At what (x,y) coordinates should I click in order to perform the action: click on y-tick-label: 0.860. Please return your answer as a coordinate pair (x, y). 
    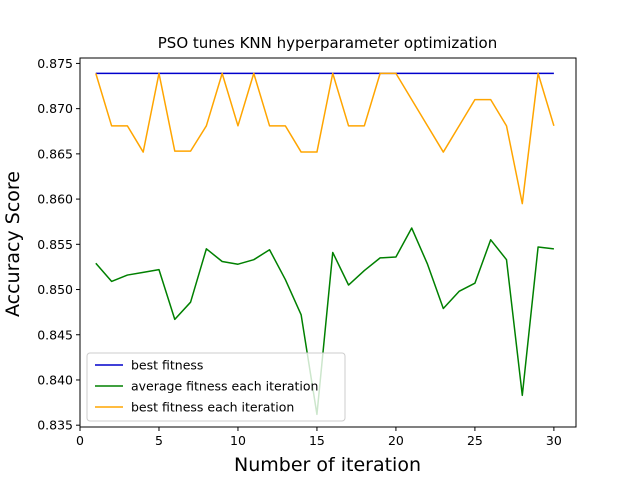
    Looking at the image, I should click on (55, 199).